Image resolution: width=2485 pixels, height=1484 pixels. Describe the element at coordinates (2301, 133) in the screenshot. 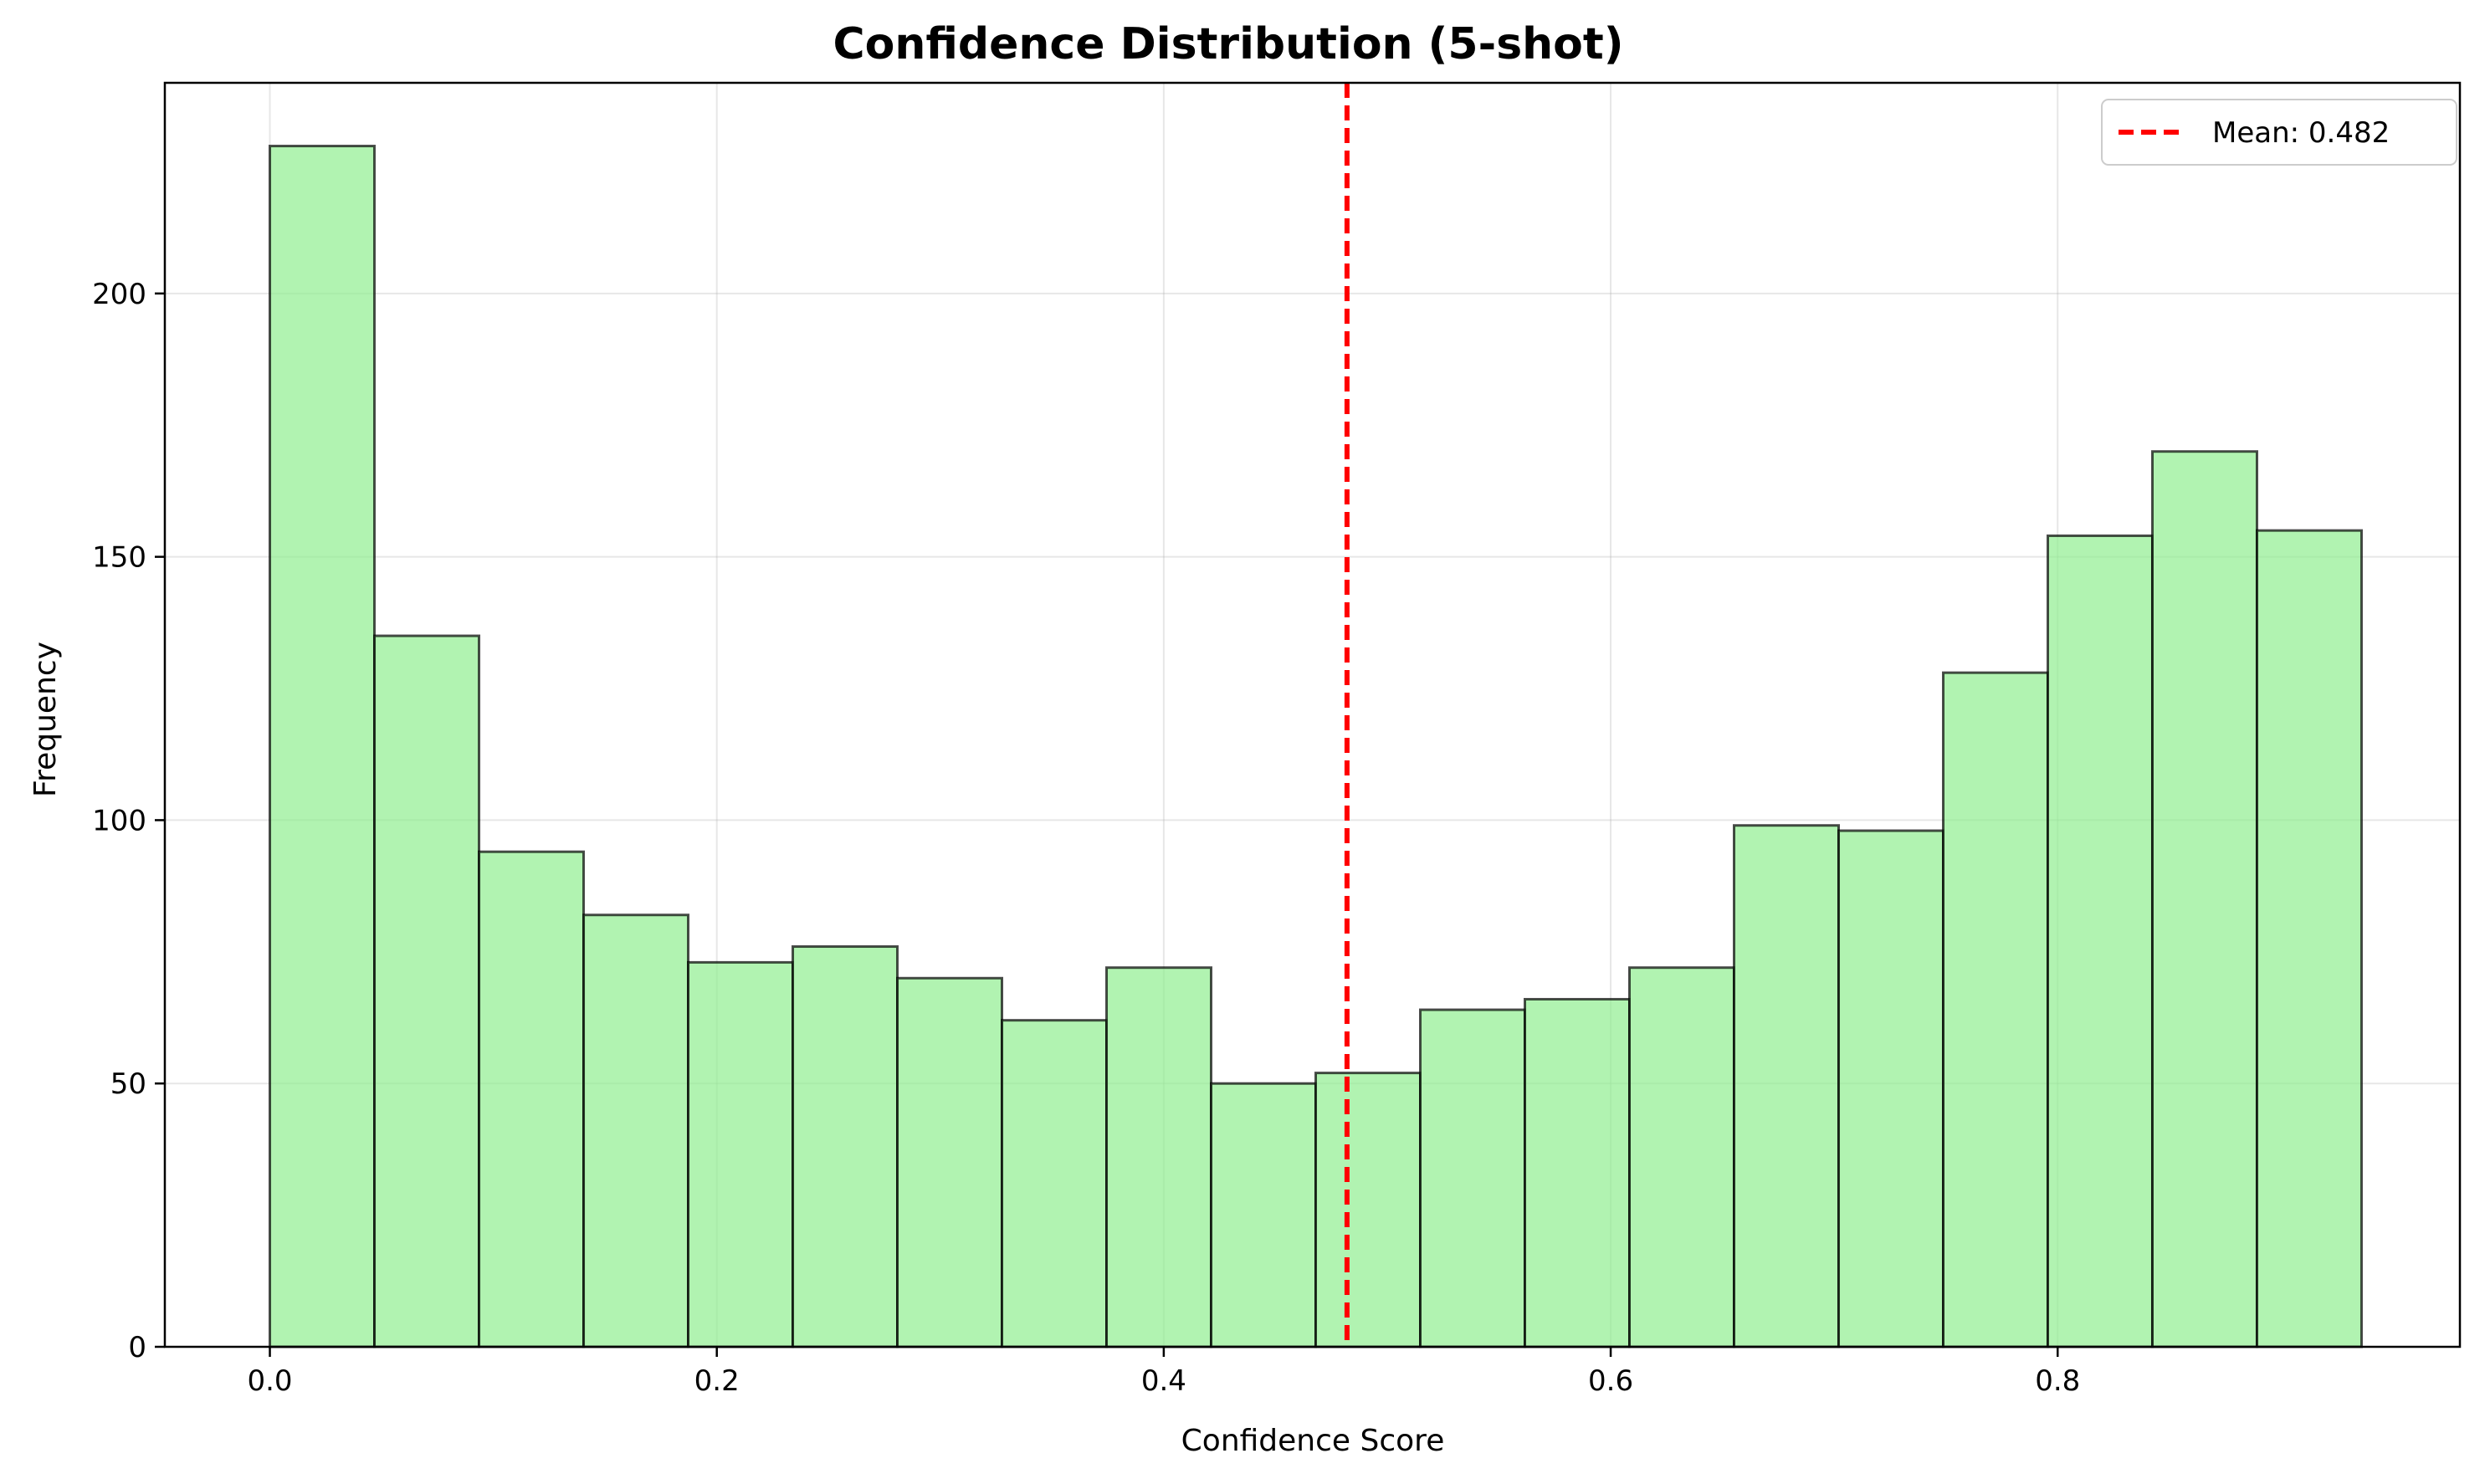

I see `legend-entry-mean: Mean: 0.482` at that location.